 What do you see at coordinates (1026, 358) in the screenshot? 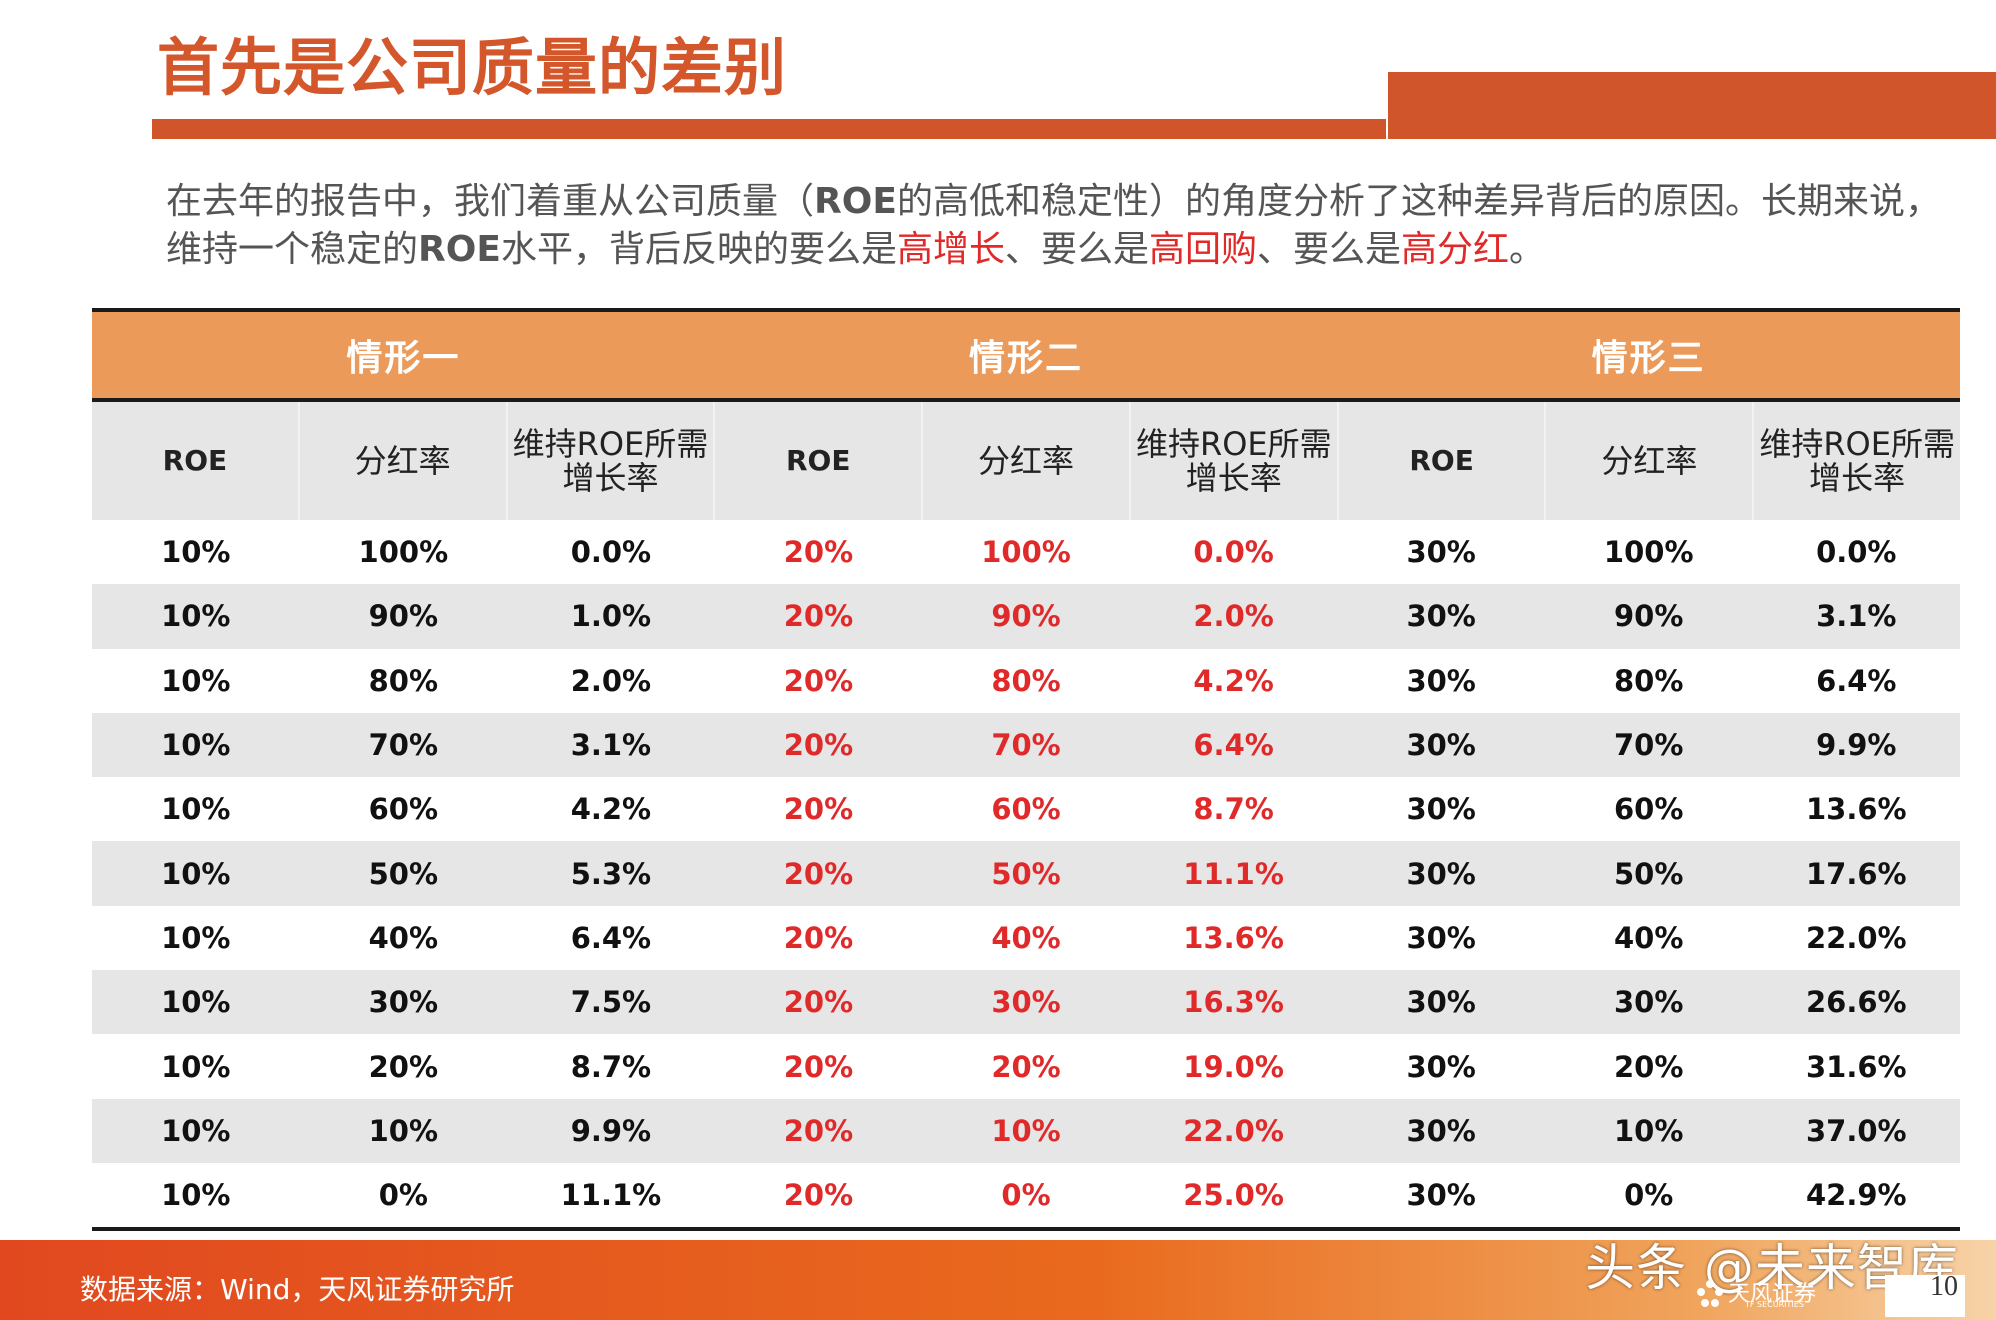
I see `group-header-2: 情形二` at bounding box center [1026, 358].